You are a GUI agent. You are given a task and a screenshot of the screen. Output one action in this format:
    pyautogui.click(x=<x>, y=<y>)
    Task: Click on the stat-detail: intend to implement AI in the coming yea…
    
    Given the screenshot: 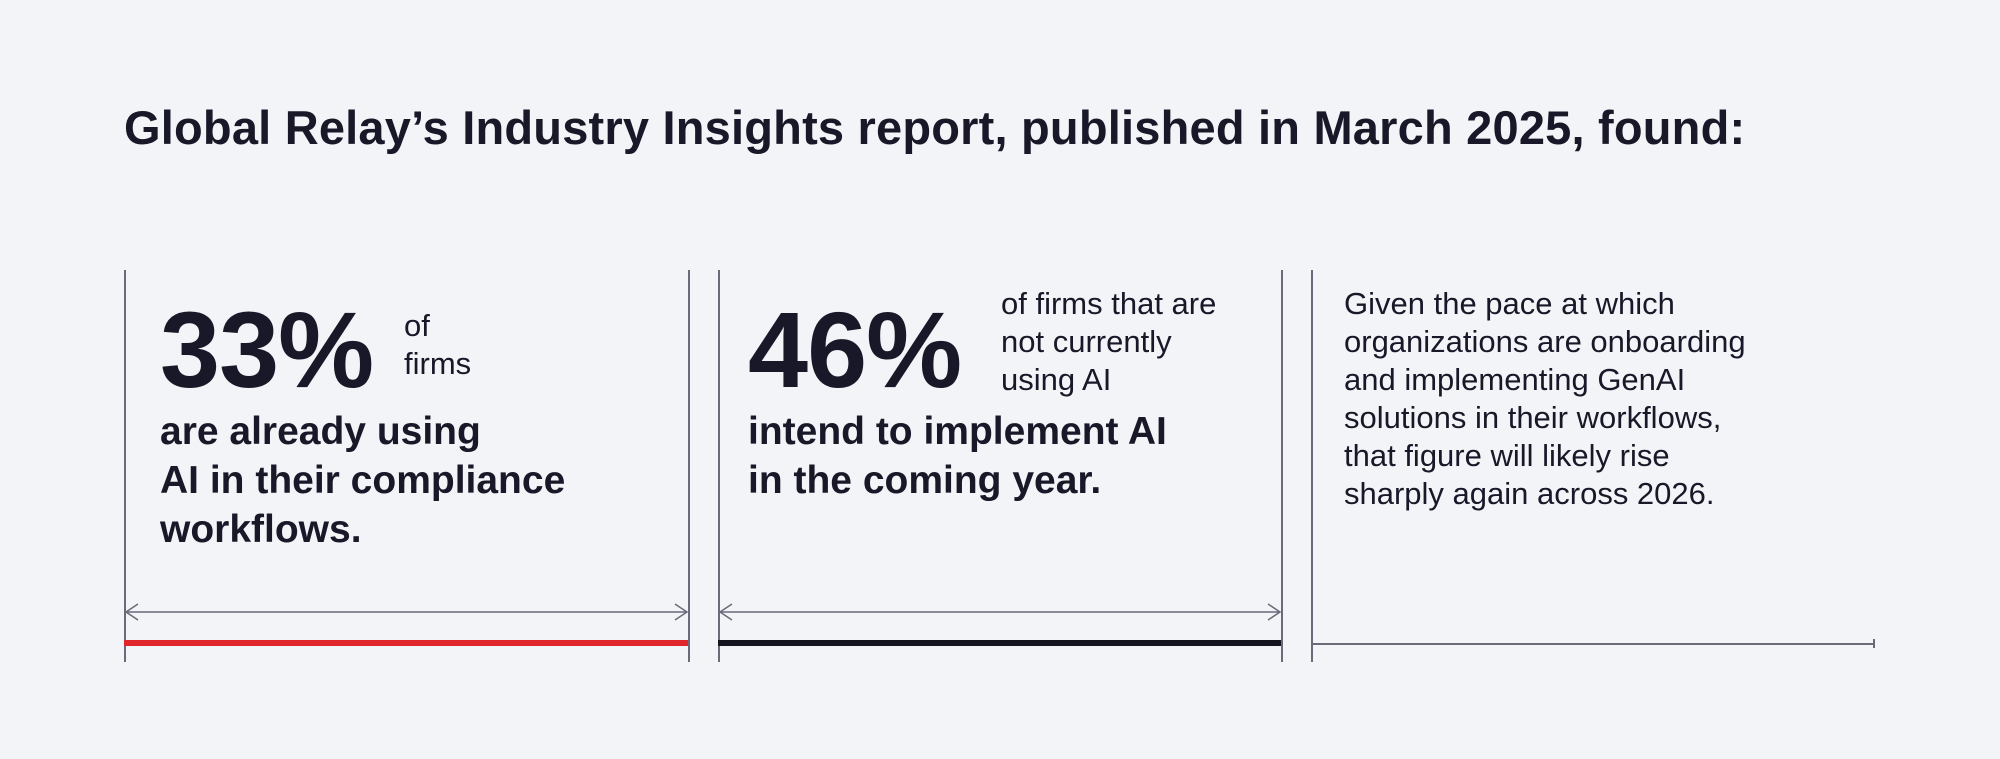 What is the action you would take?
    pyautogui.click(x=957, y=456)
    